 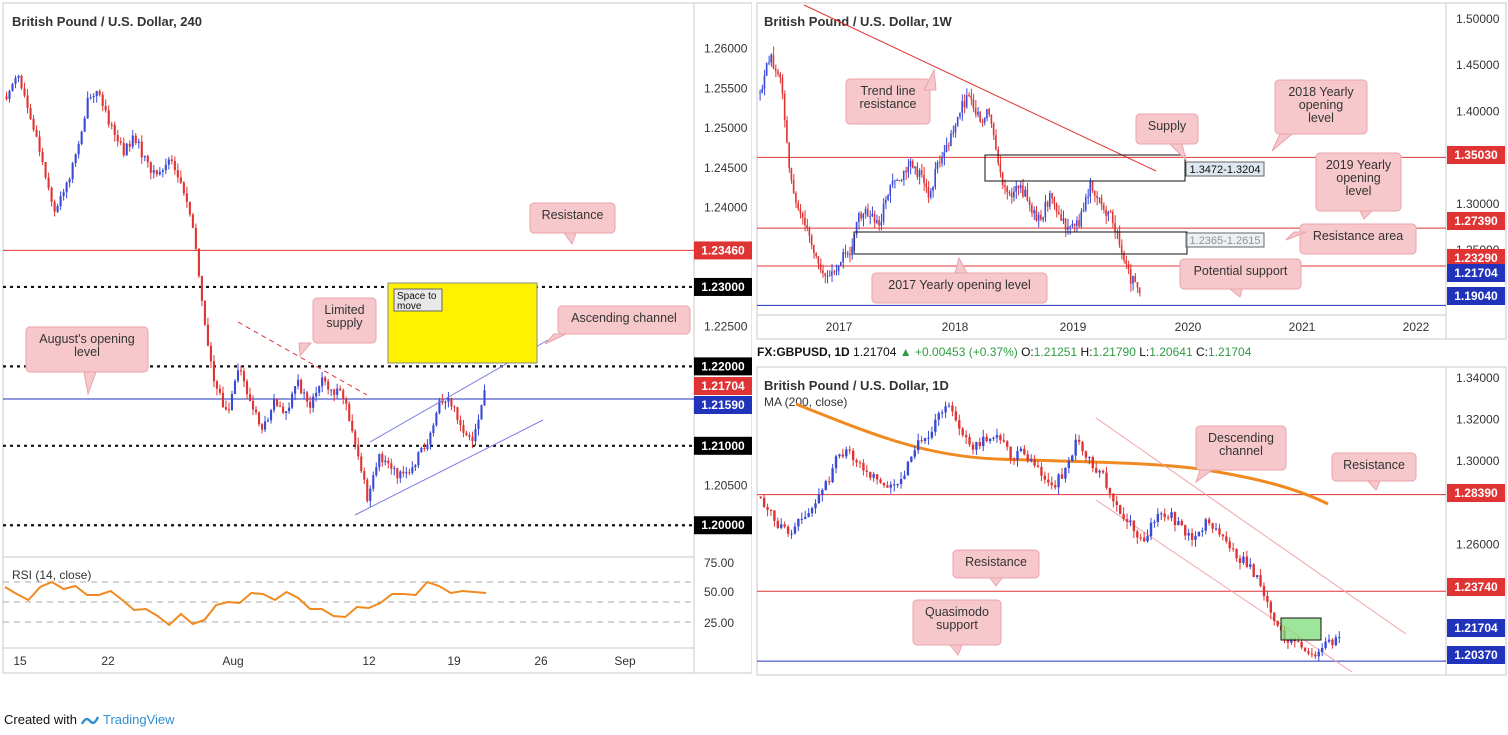 What do you see at coordinates (875, 352) in the screenshot?
I see `last-price: 1.21704` at bounding box center [875, 352].